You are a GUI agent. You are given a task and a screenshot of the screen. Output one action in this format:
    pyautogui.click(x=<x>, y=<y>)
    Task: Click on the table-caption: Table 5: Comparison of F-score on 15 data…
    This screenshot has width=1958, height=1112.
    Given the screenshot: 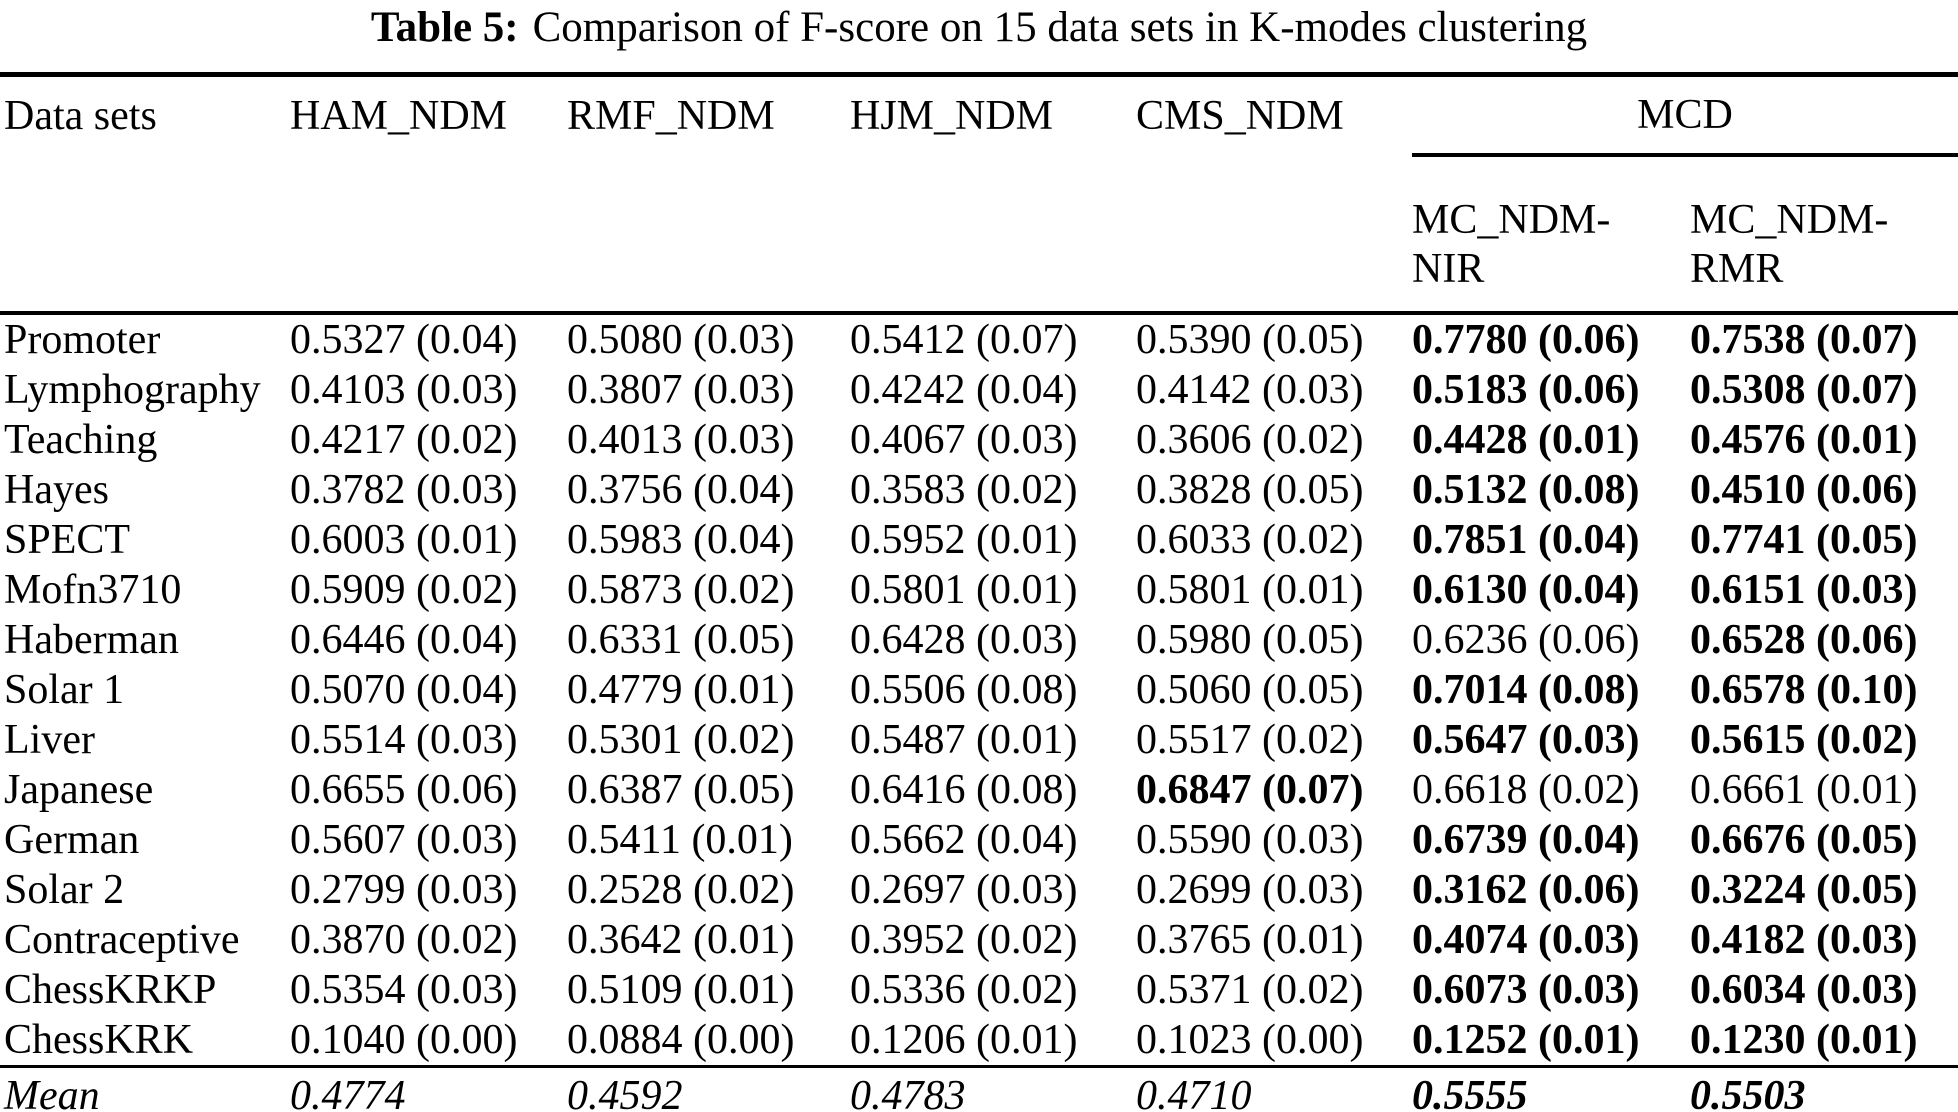 What is the action you would take?
    pyautogui.click(x=979, y=36)
    